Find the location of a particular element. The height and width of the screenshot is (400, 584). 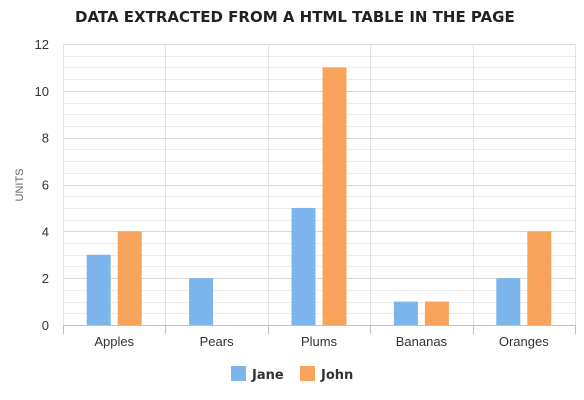

legend: Jane John is located at coordinates (292, 374).